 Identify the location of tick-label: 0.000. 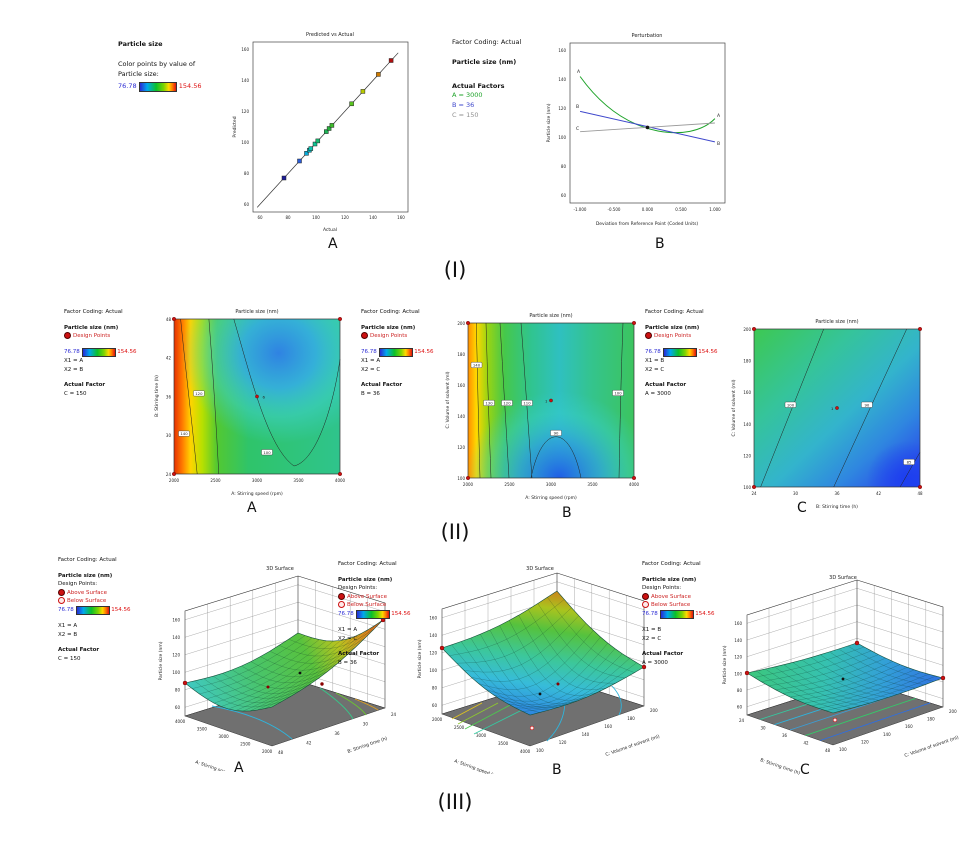
(648, 209).